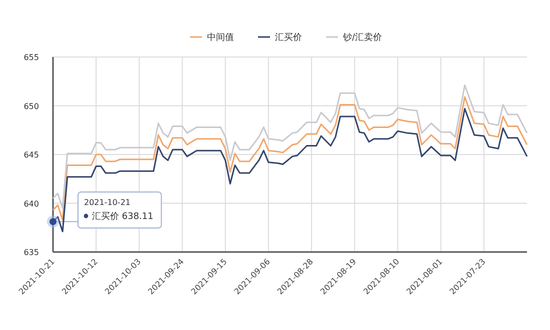  I want to click on y-tick-label: 640, so click(31, 203).